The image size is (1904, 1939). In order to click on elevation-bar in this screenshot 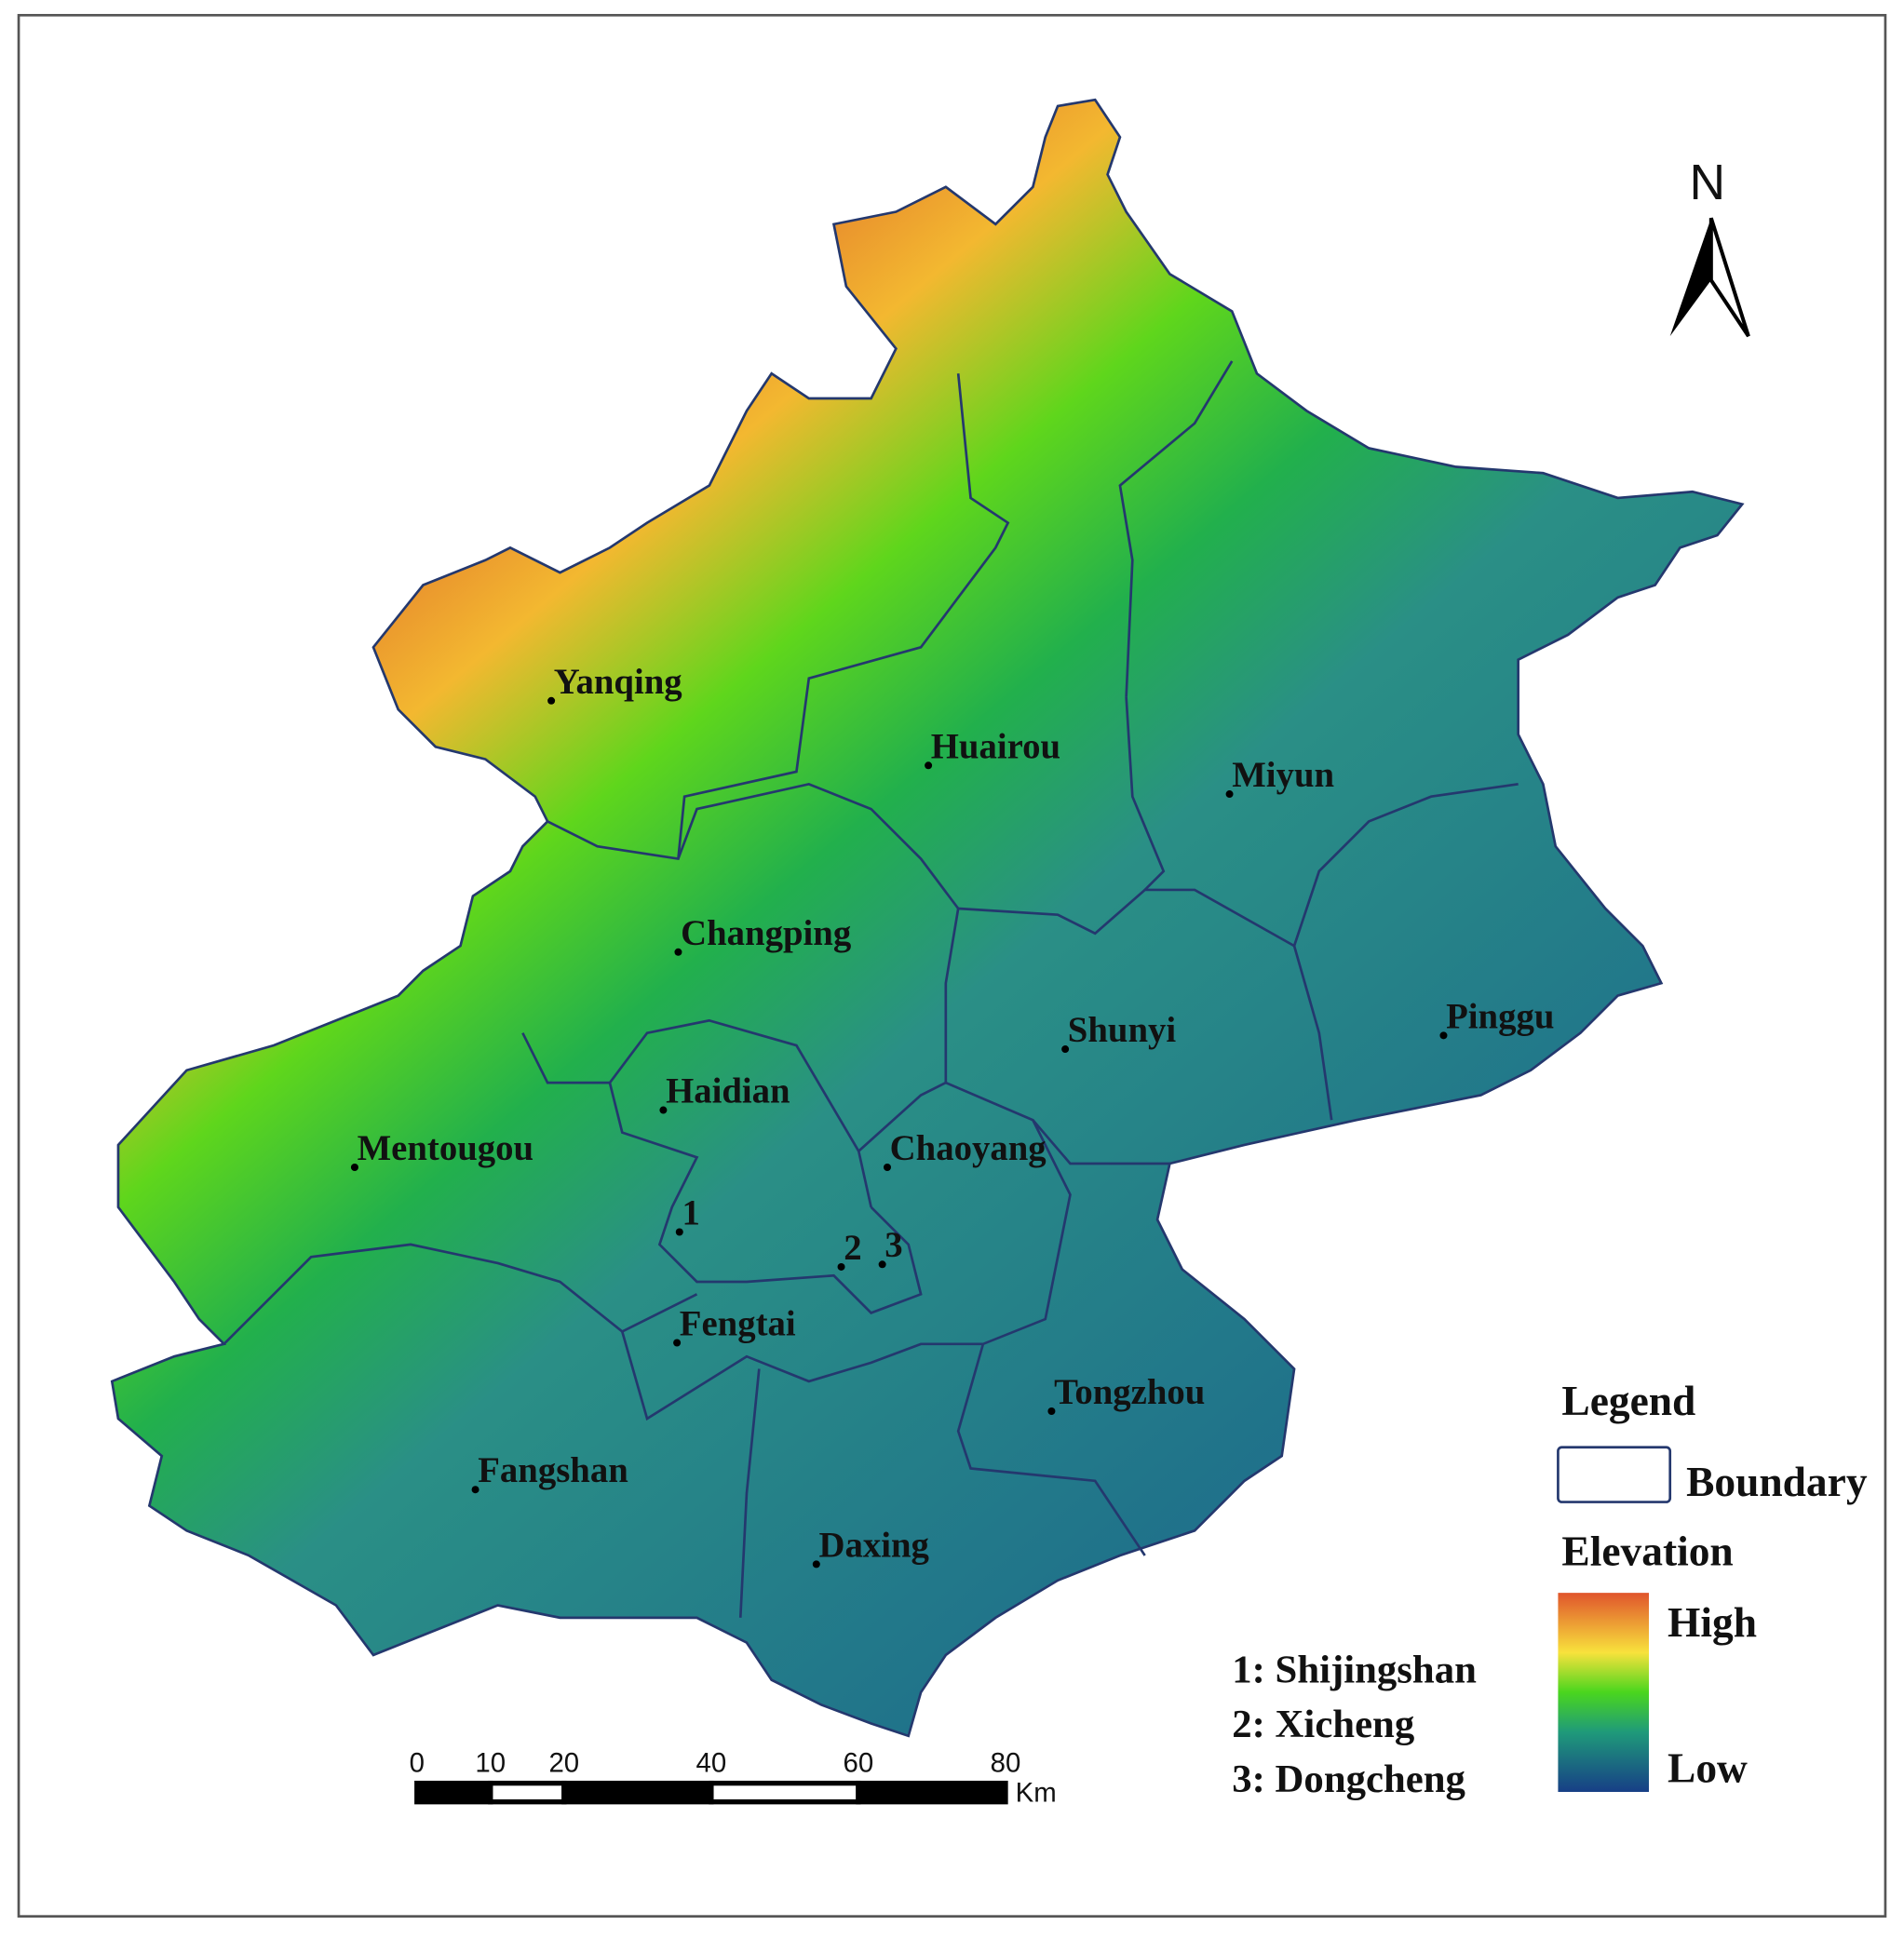, I will do `click(1603, 1693)`.